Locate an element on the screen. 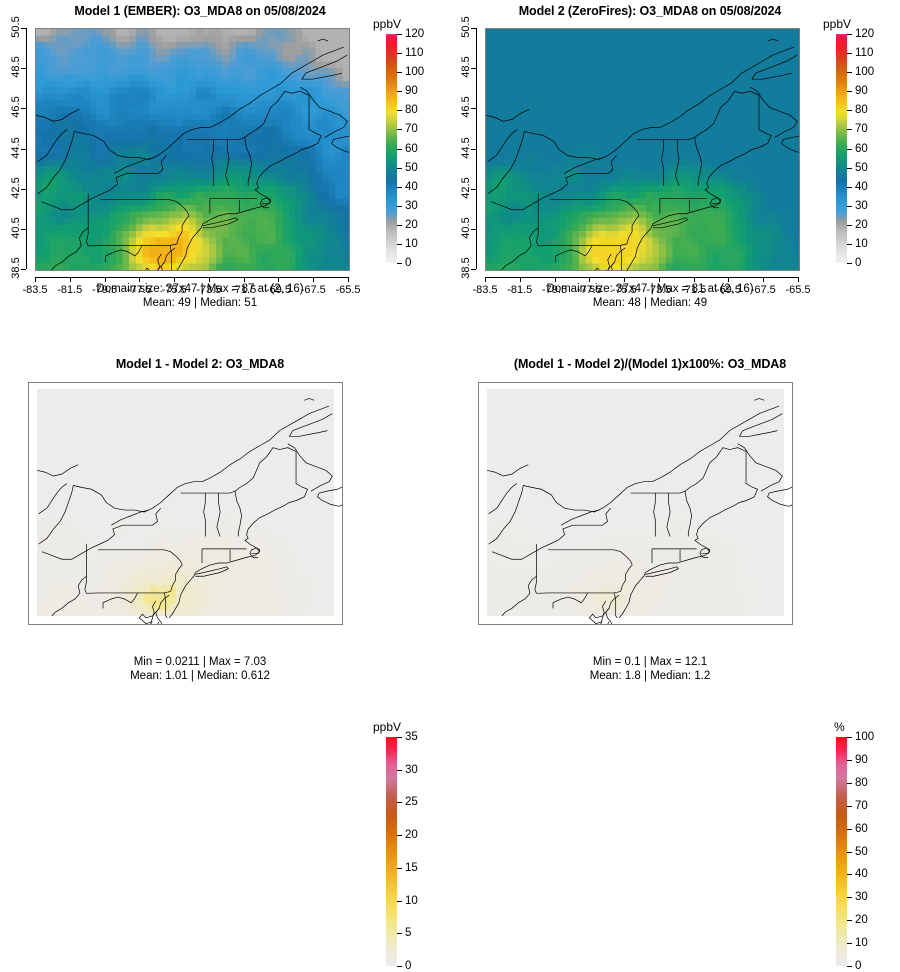  y-axis-tick-label: 42.5 is located at coordinates (16, 187).